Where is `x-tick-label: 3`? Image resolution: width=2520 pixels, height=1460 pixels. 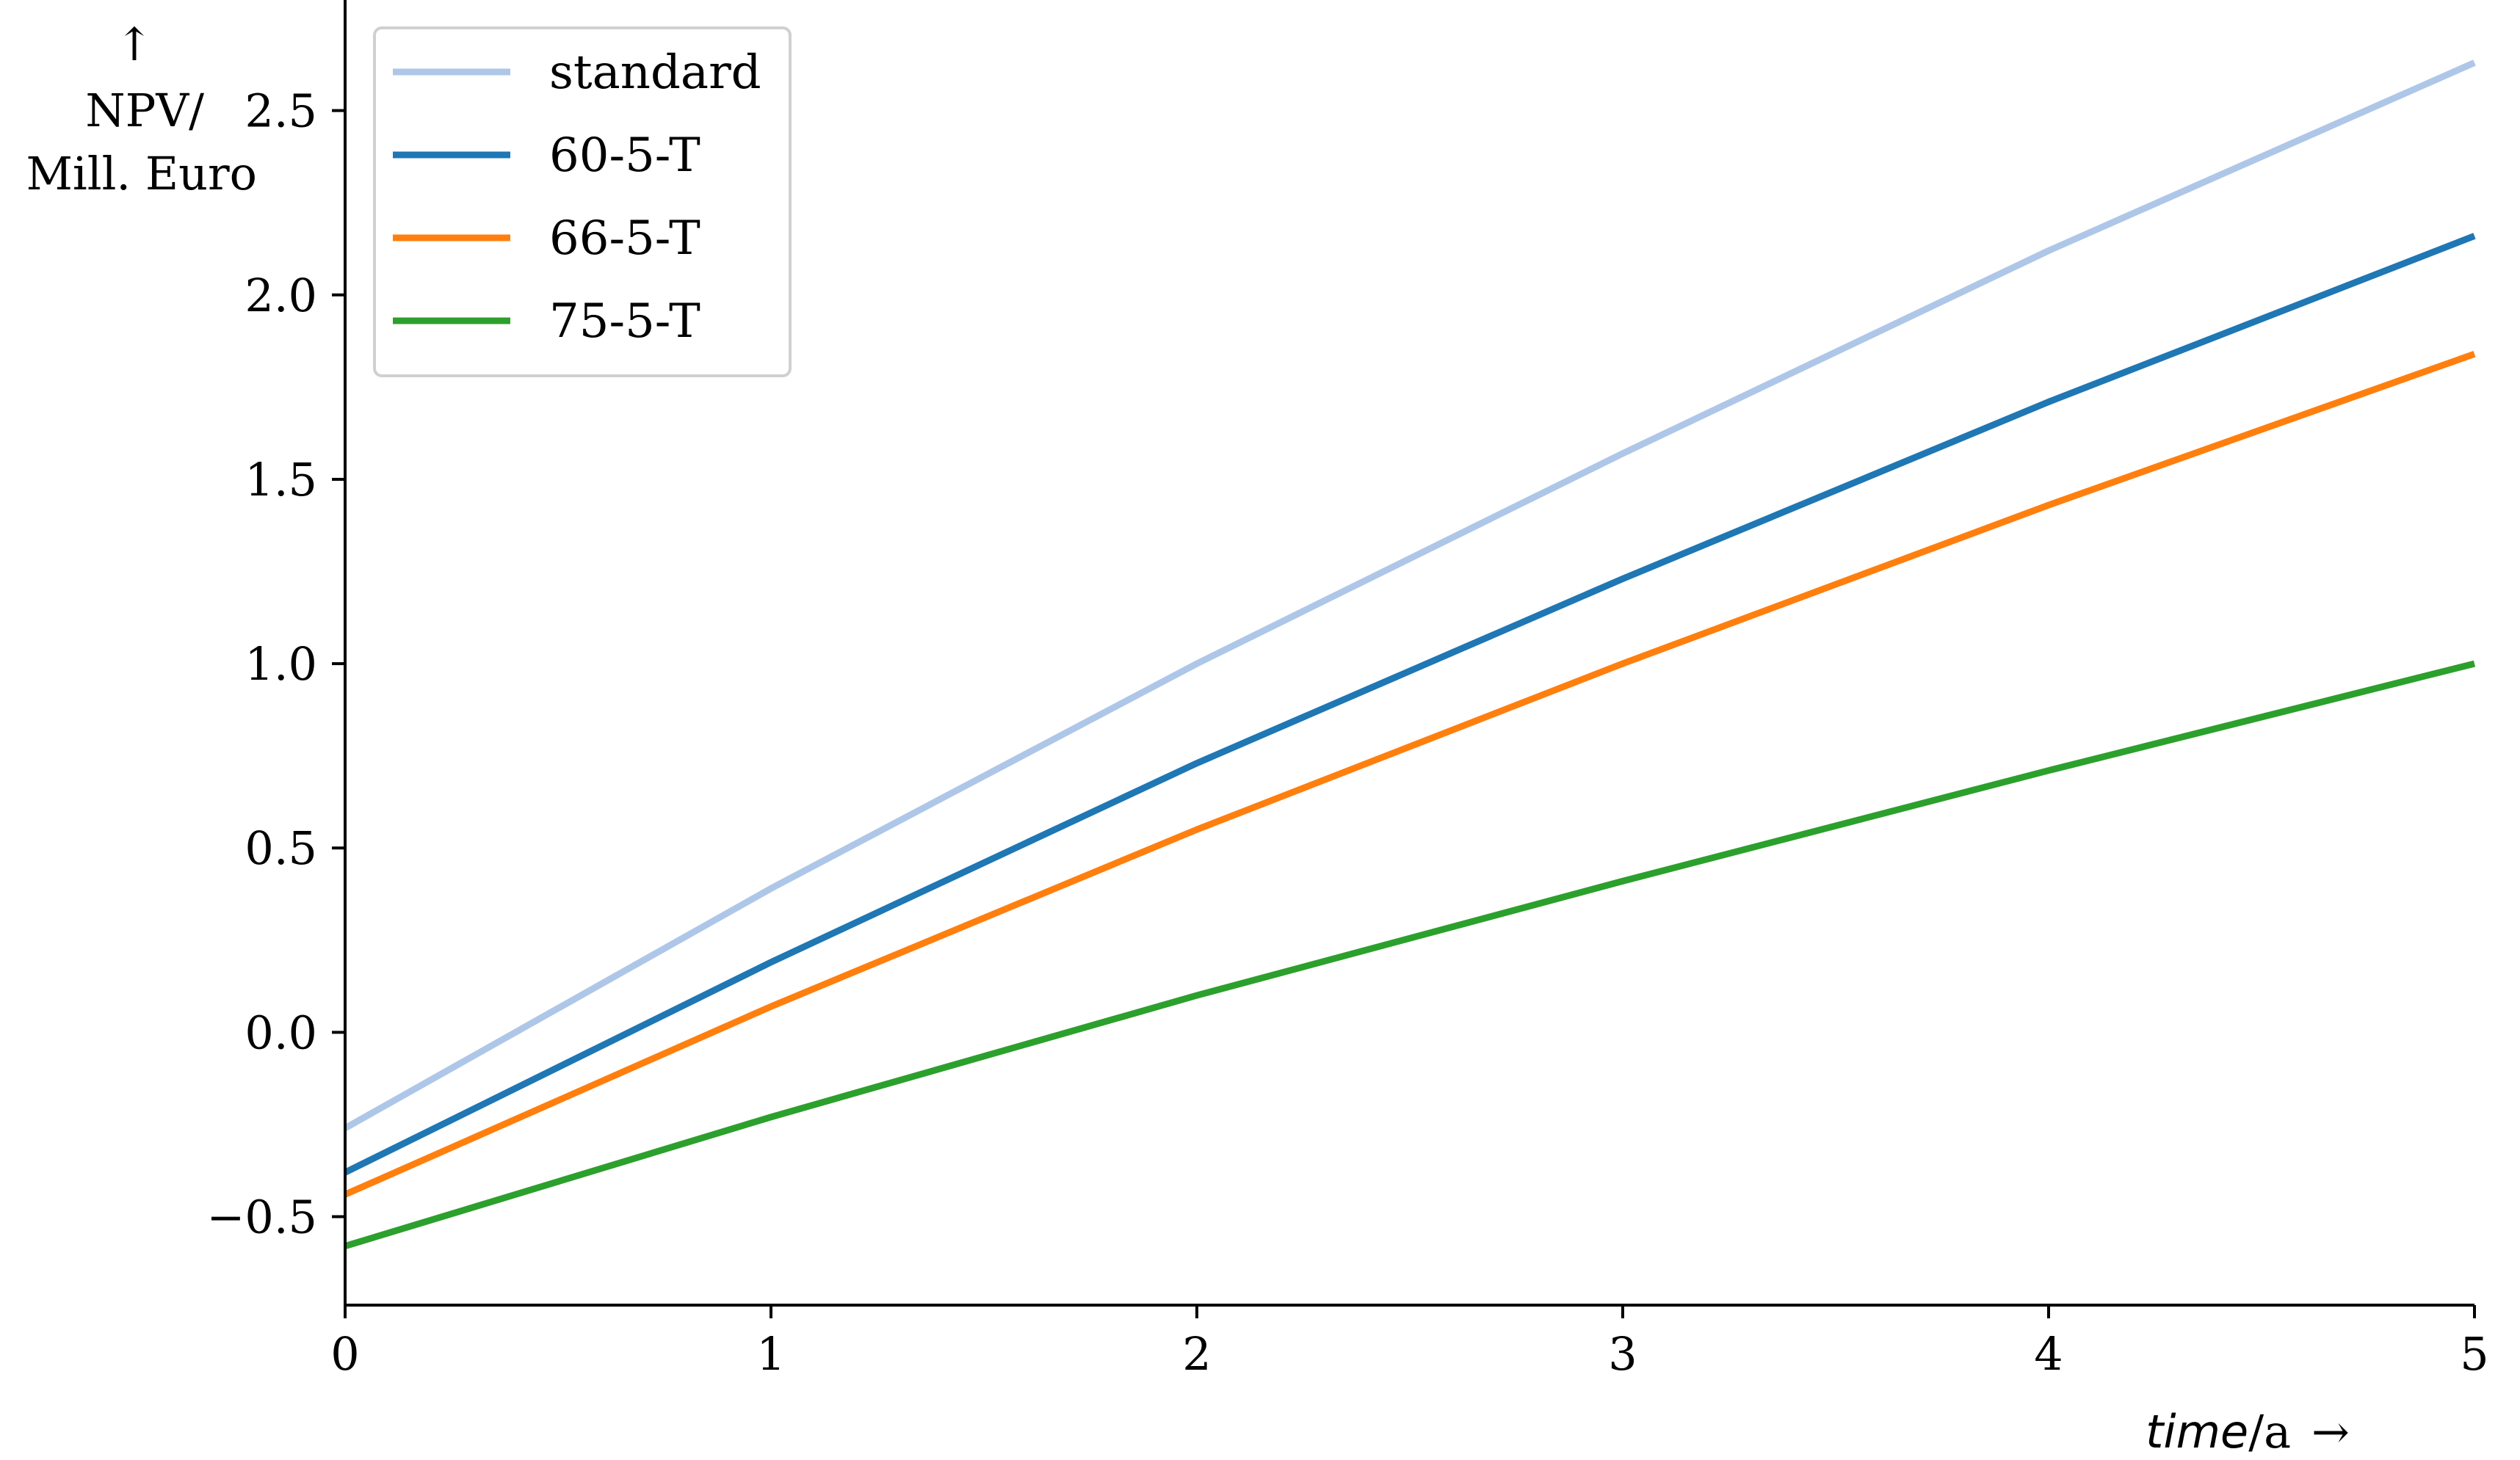 x-tick-label: 3 is located at coordinates (1622, 1354).